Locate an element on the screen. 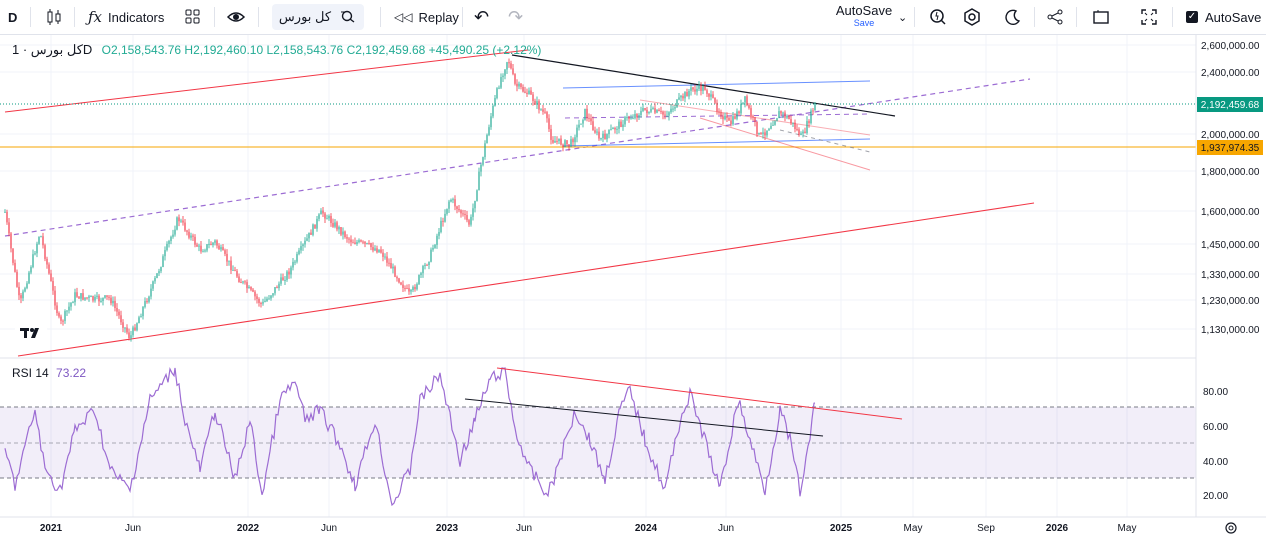  snapshot-icon is located at coordinates (1101, 17).